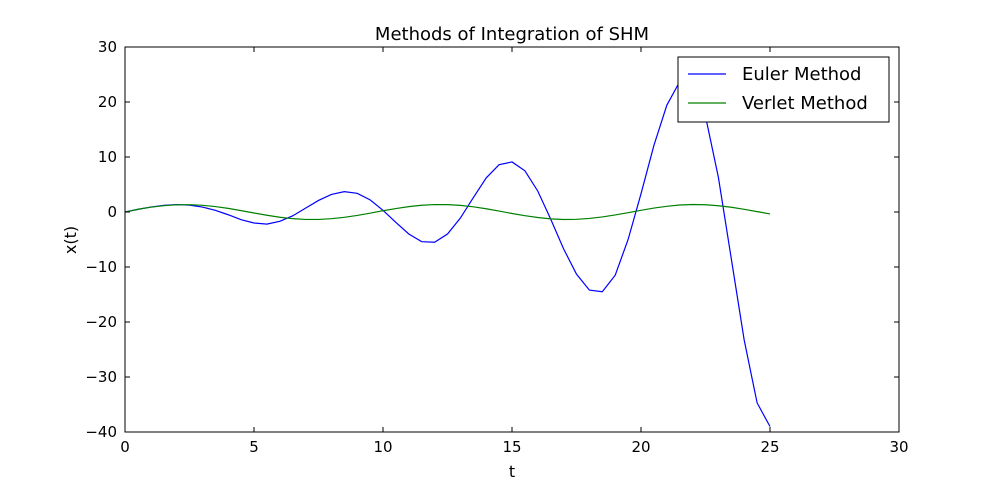 The image size is (998, 481). I want to click on y-tick-label: −30, so click(101, 377).